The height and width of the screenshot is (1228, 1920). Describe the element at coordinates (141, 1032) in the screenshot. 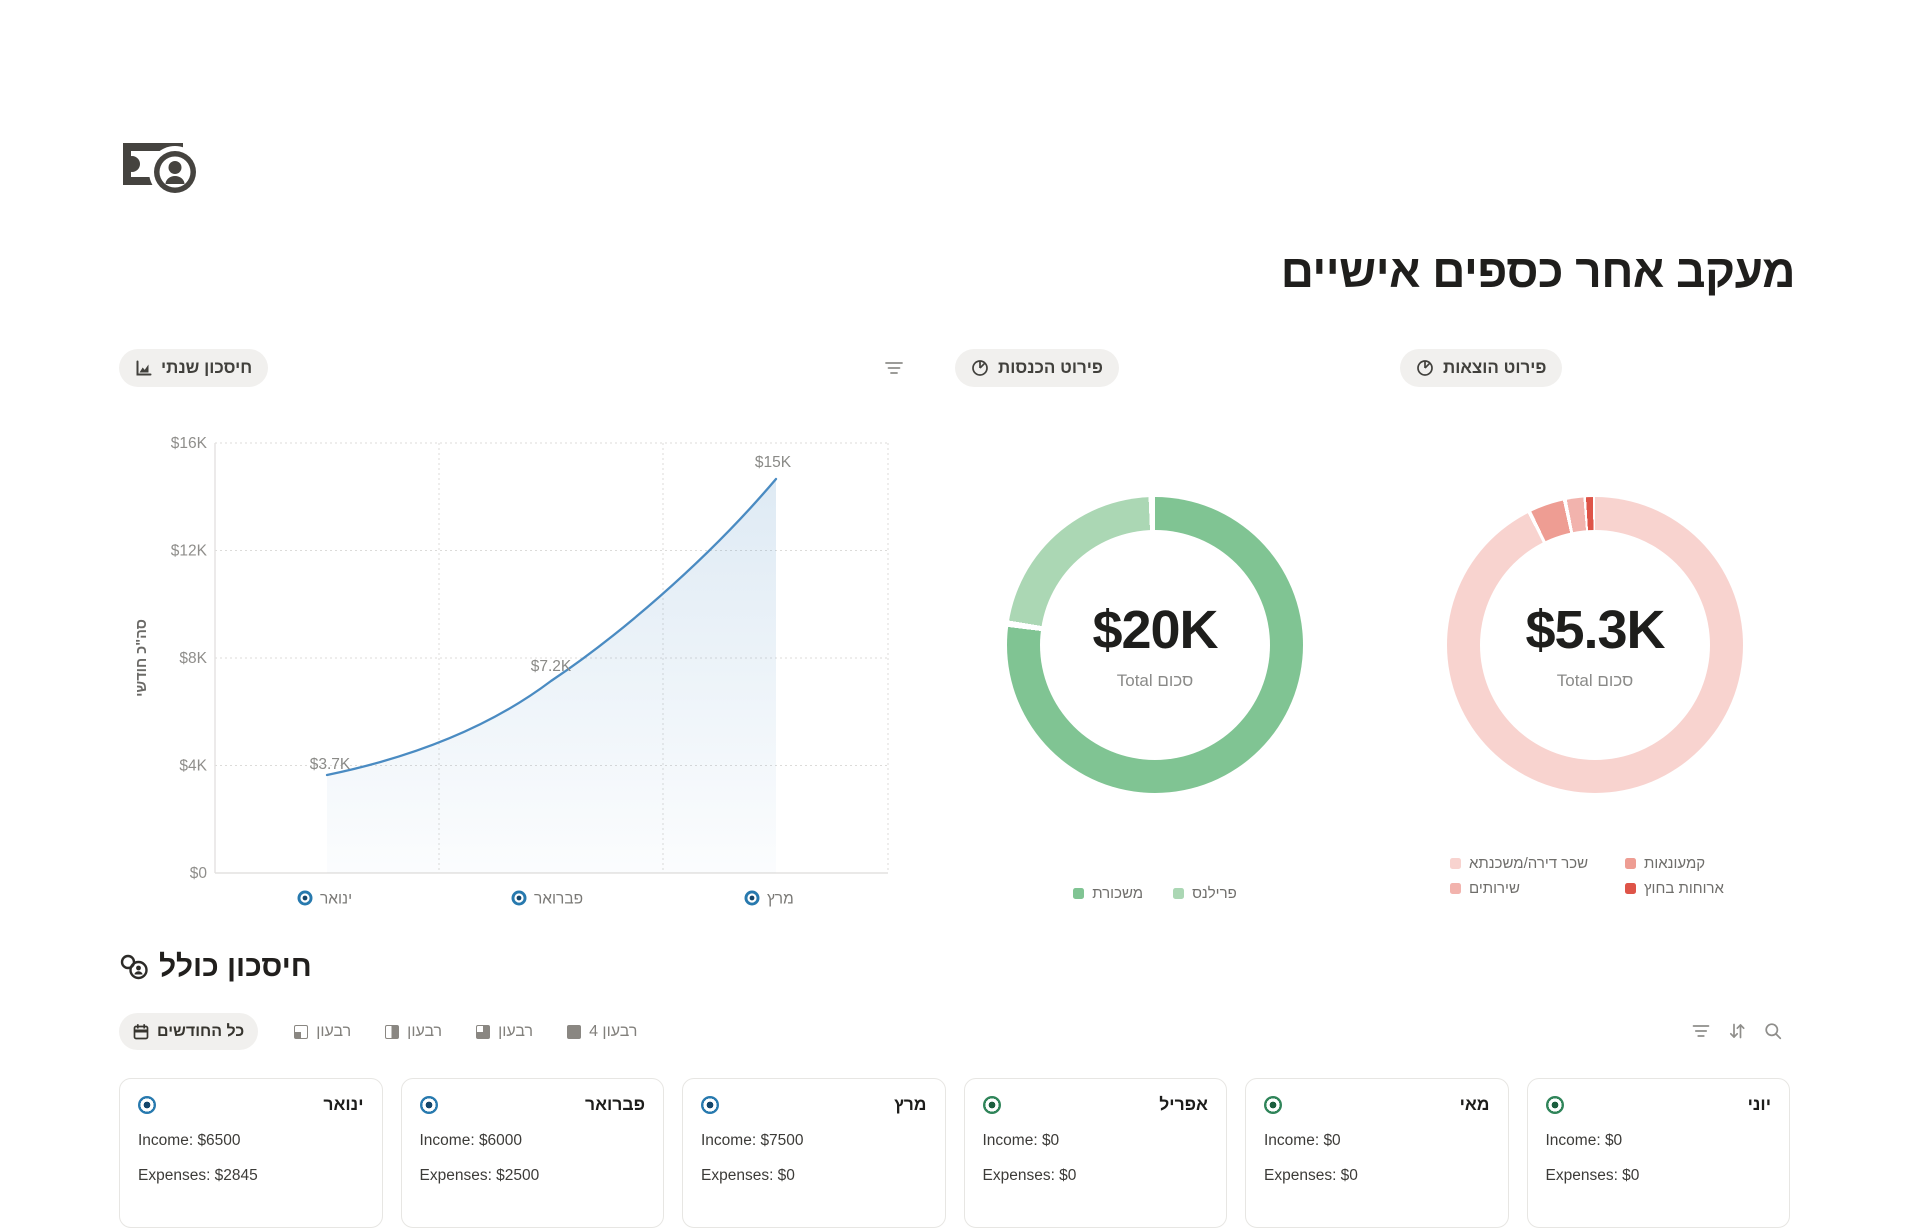

I see `calendar-icon` at that location.